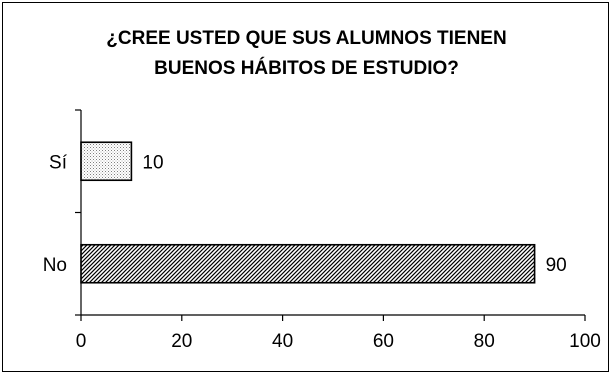 The height and width of the screenshot is (376, 613). I want to click on x-tick-label-20: 20, so click(181, 341).